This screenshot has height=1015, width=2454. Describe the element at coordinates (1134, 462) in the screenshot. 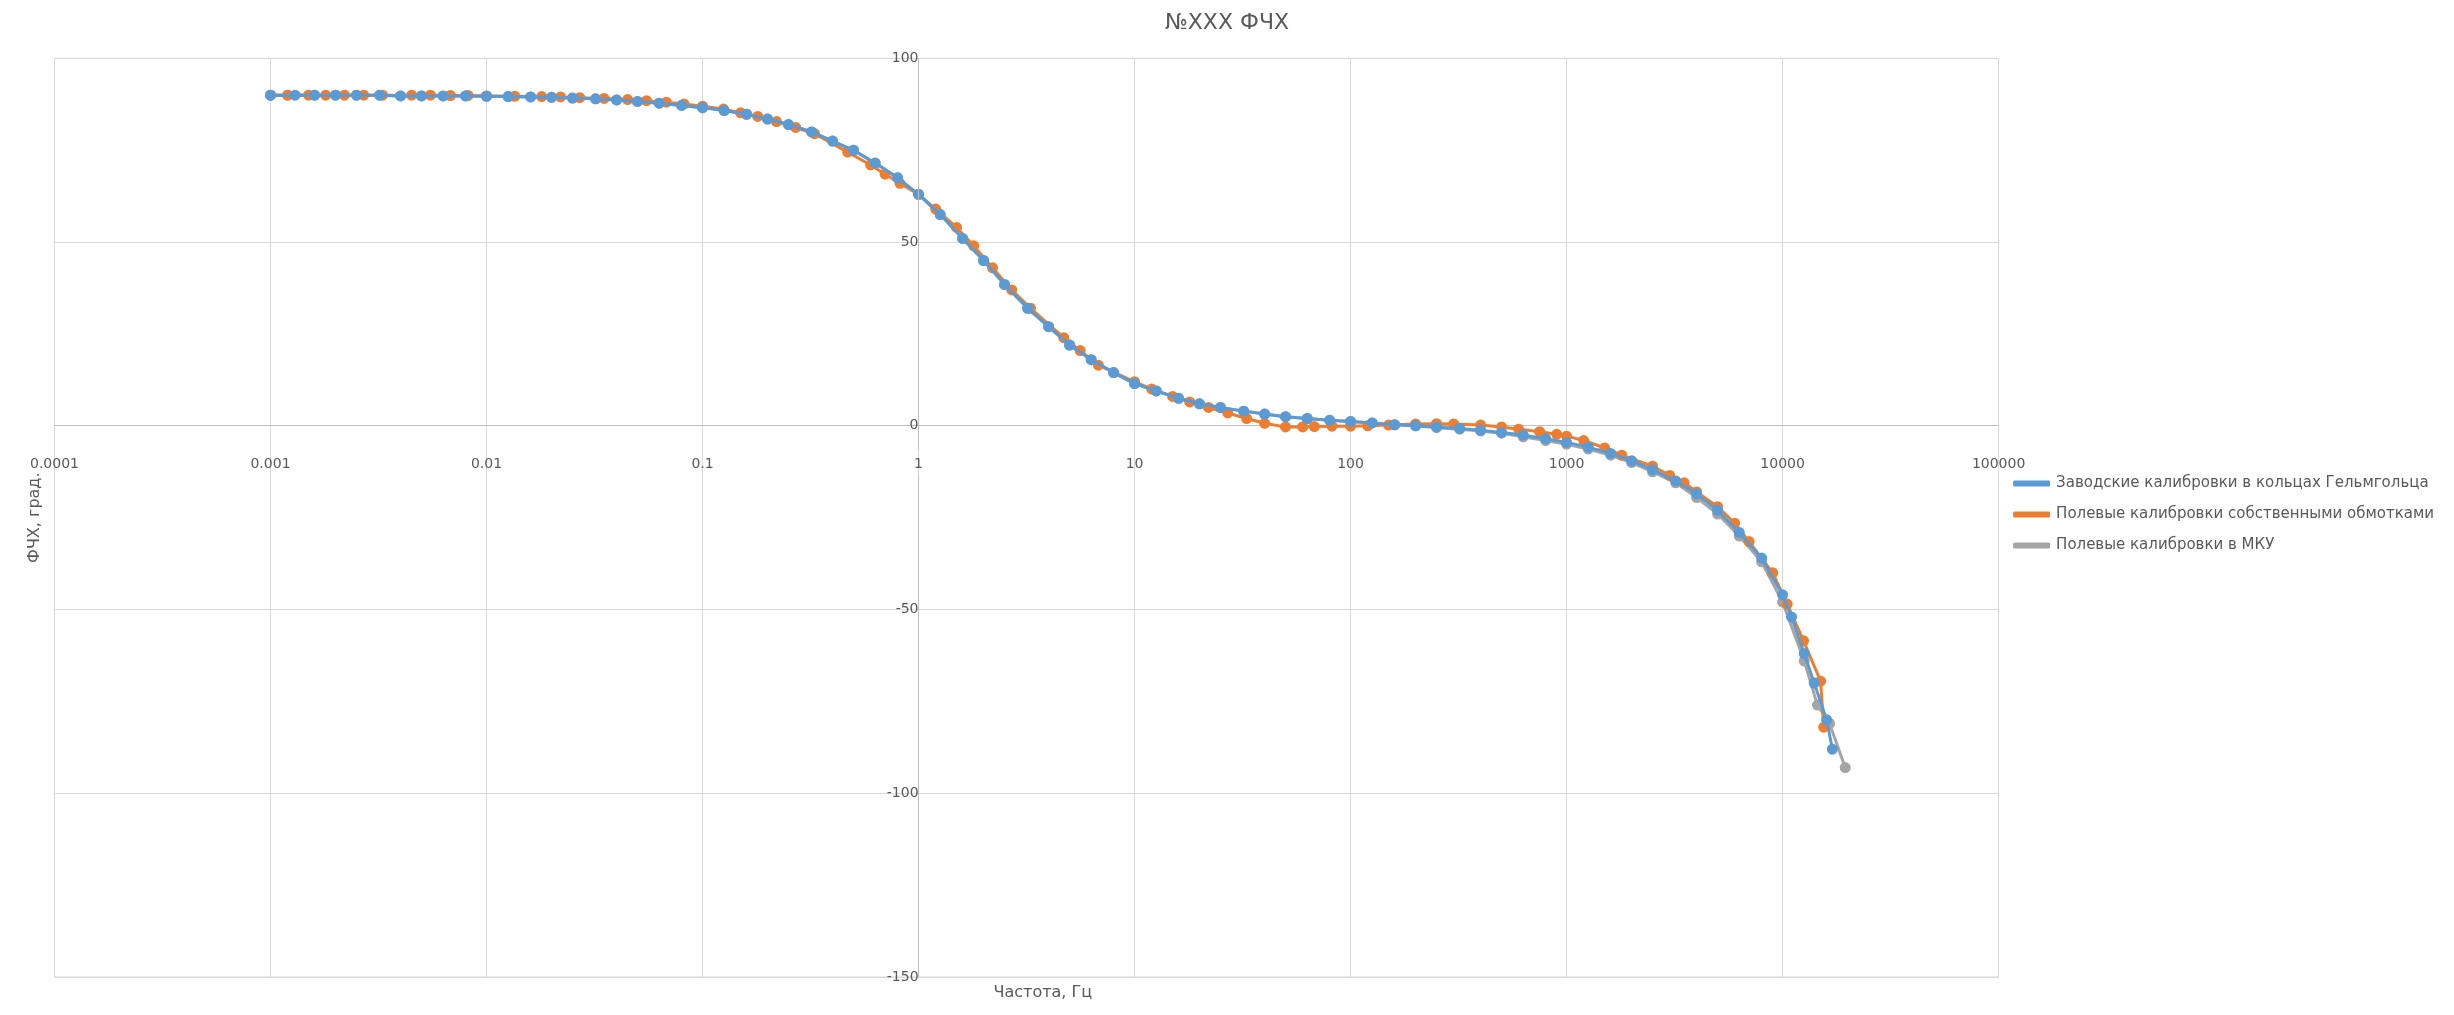

I see `x-tick-label: 10` at that location.